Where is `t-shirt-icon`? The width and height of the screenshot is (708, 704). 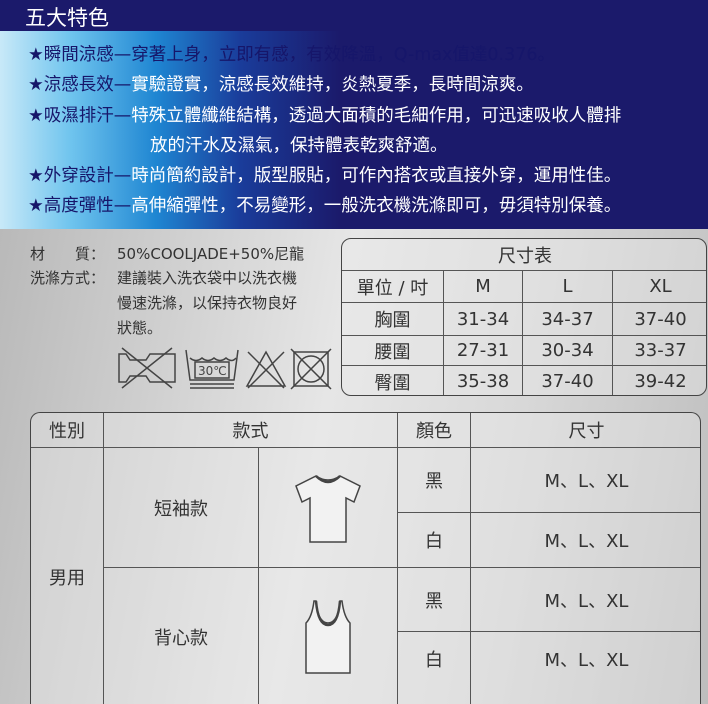 t-shirt-icon is located at coordinates (328, 508).